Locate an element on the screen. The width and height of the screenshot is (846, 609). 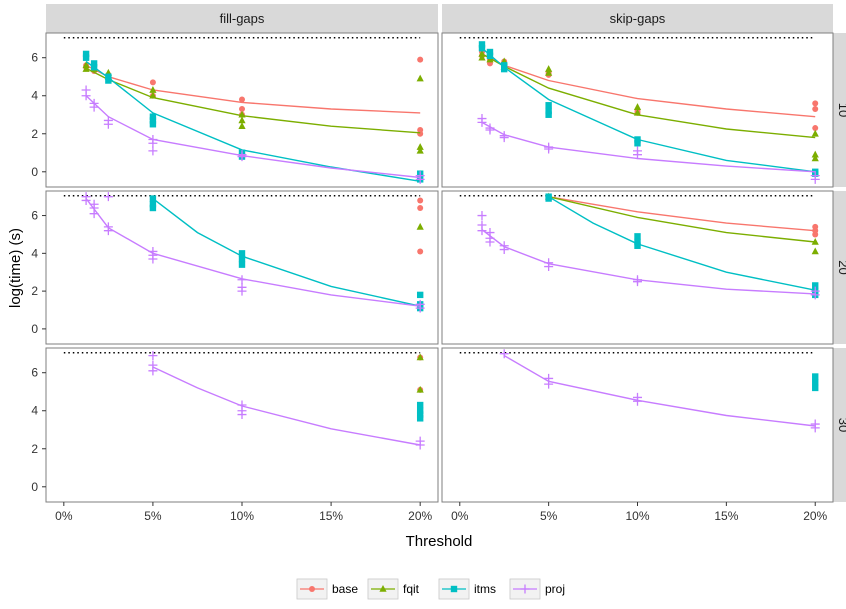
x-tick-label: 5% is located at coordinates (549, 516).